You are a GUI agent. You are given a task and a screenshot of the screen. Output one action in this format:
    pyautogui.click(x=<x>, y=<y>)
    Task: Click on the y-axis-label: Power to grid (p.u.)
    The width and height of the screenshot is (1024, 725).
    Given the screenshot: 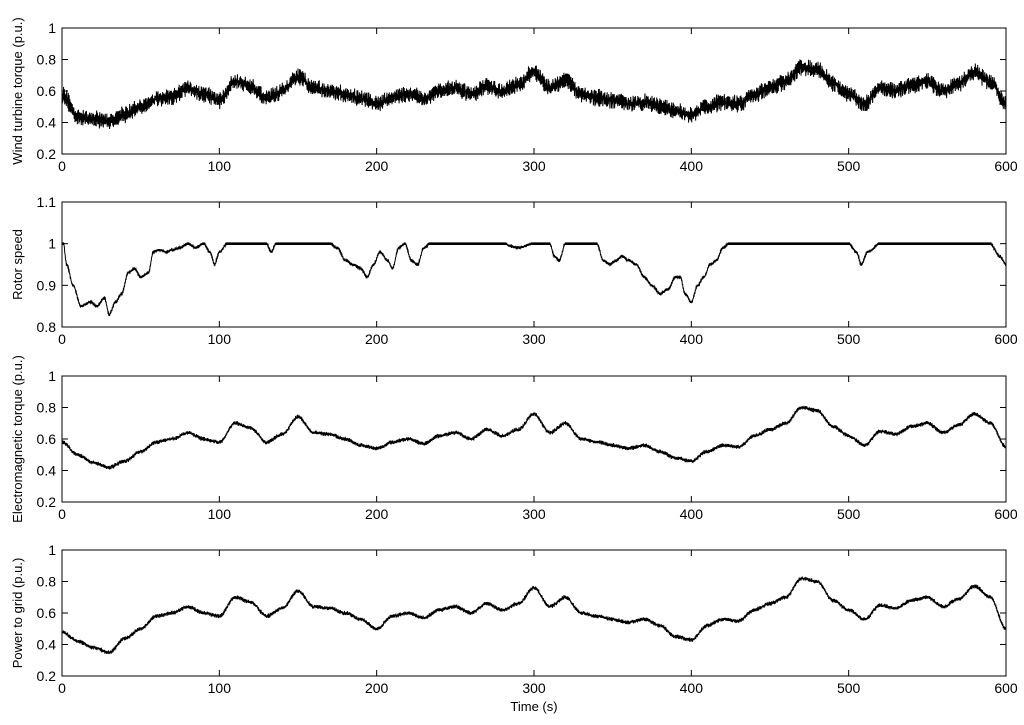 What is the action you would take?
    pyautogui.click(x=17, y=613)
    